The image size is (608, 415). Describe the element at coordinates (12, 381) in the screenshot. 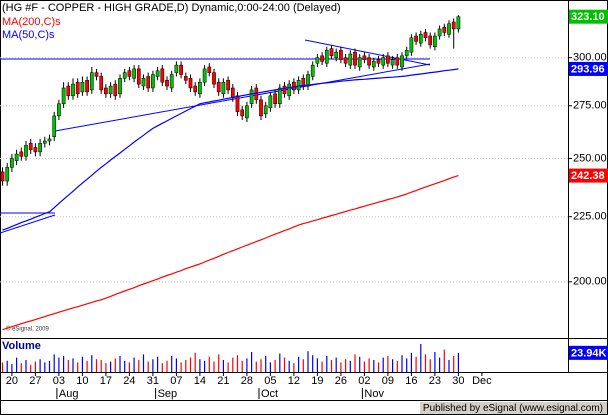

I see `x-tick-label: 20` at that location.